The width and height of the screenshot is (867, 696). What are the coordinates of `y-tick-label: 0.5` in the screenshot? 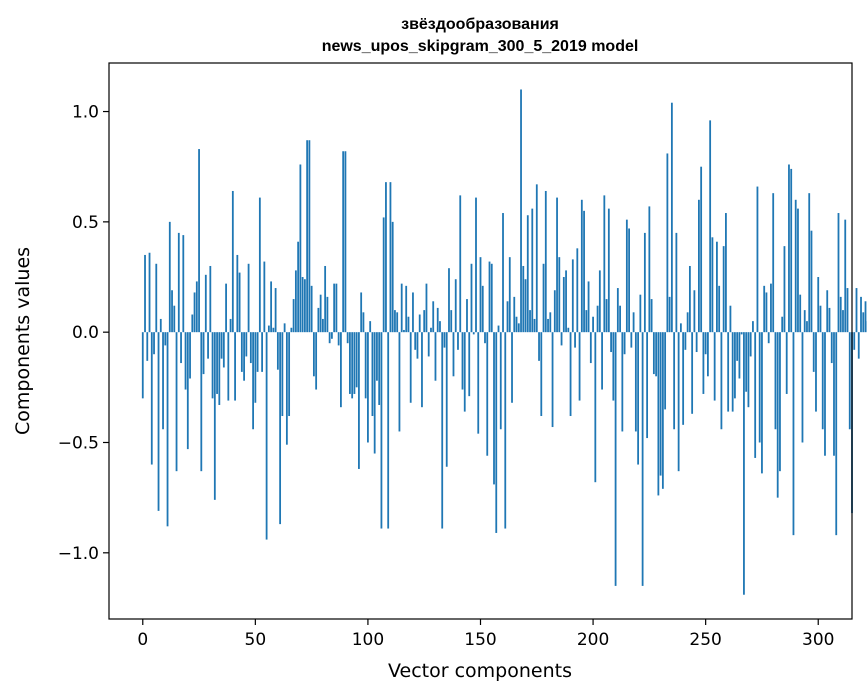 It's located at (85, 223).